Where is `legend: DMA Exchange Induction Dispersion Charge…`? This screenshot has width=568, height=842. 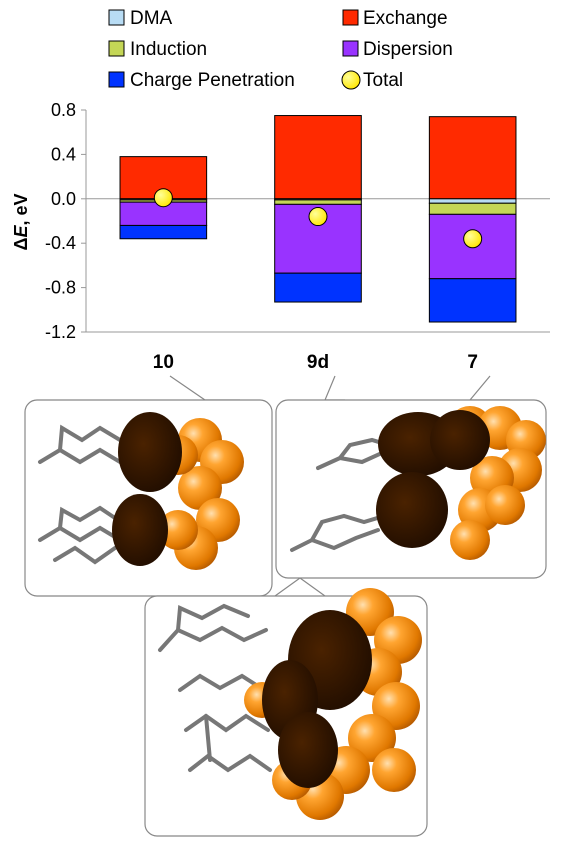
legend: DMA Exchange Induction Dispersion Charge… is located at coordinates (280, 49).